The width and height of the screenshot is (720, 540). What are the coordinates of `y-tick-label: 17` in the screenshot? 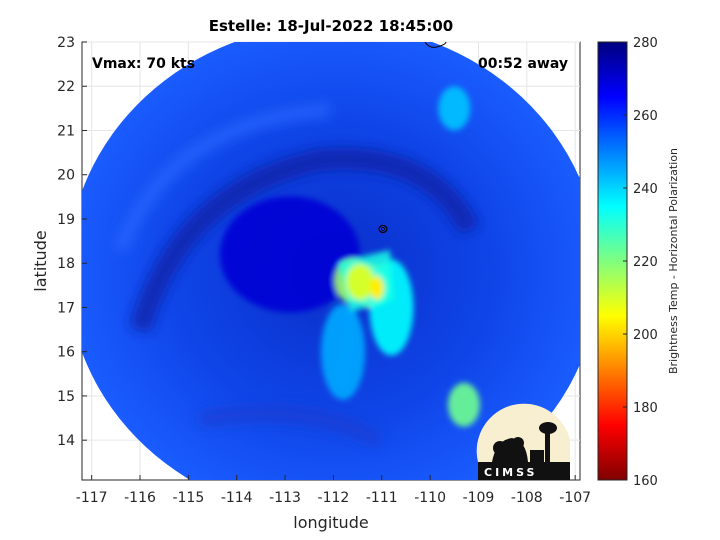 It's located at (66, 308).